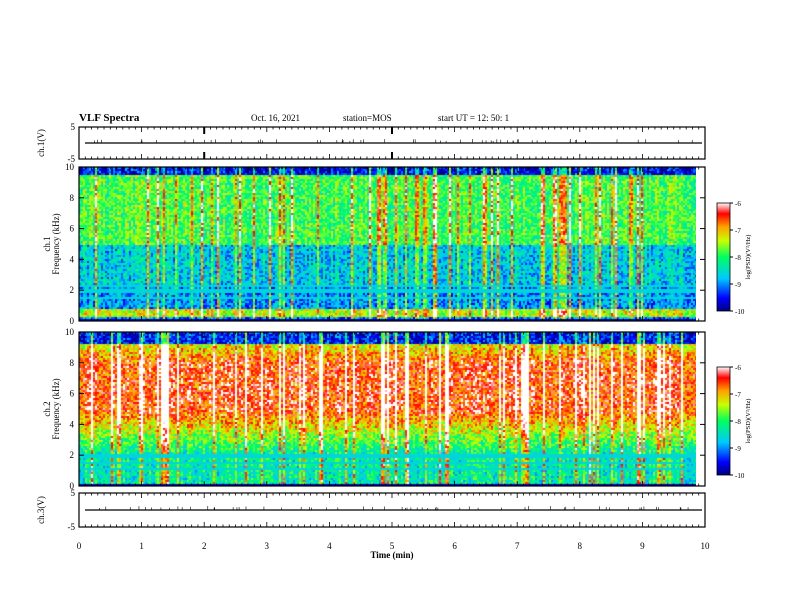  I want to click on x-tick-label: 4, so click(329, 546).